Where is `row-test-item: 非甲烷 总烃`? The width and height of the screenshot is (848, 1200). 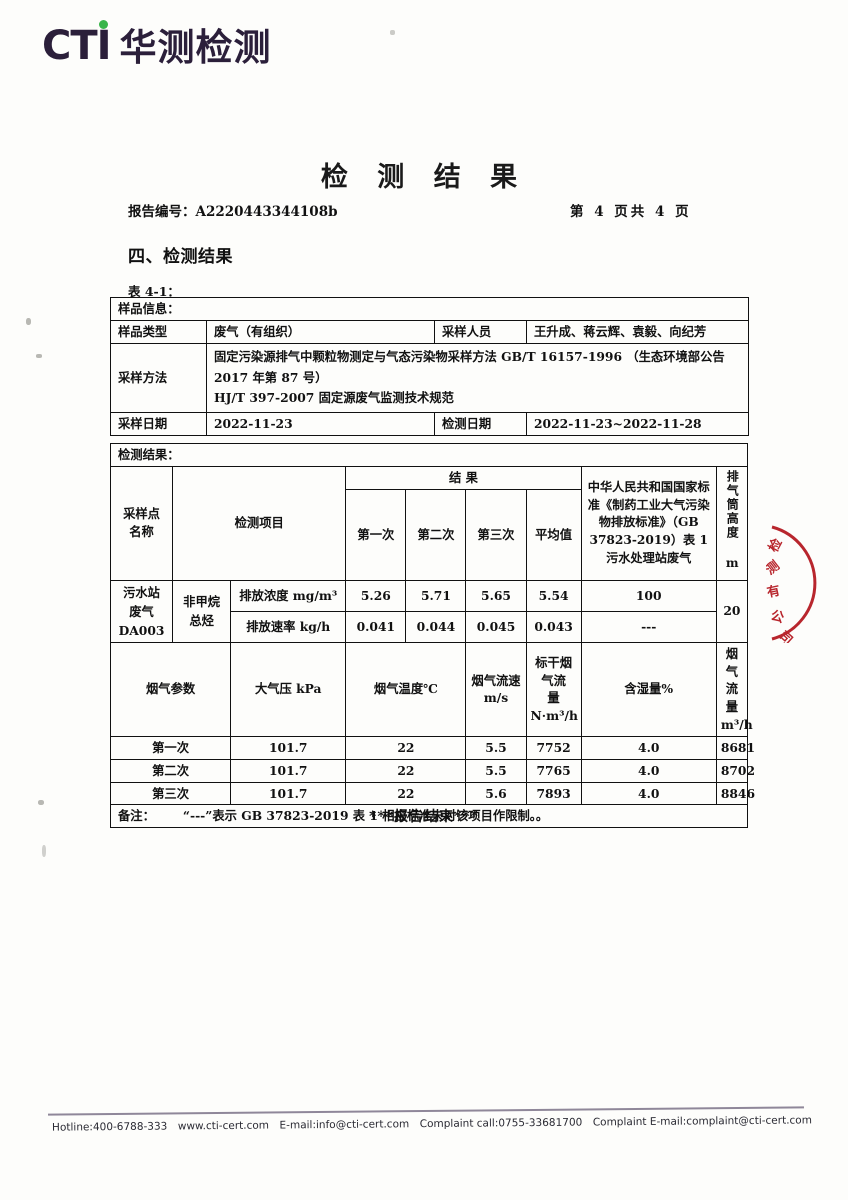 row-test-item: 非甲烷 总烃 is located at coordinates (202, 611).